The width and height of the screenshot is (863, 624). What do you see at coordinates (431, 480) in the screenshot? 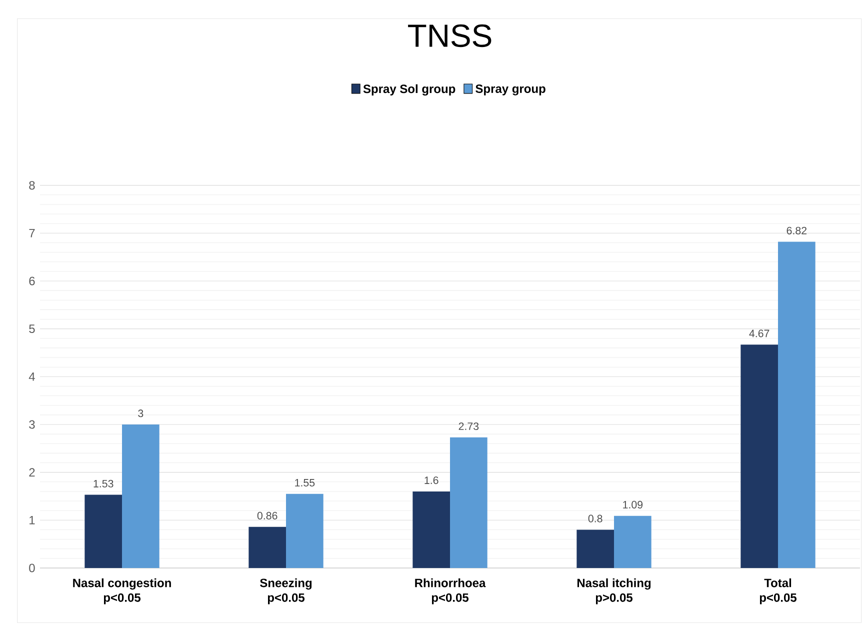
I see `data-label: 1.6` at bounding box center [431, 480].